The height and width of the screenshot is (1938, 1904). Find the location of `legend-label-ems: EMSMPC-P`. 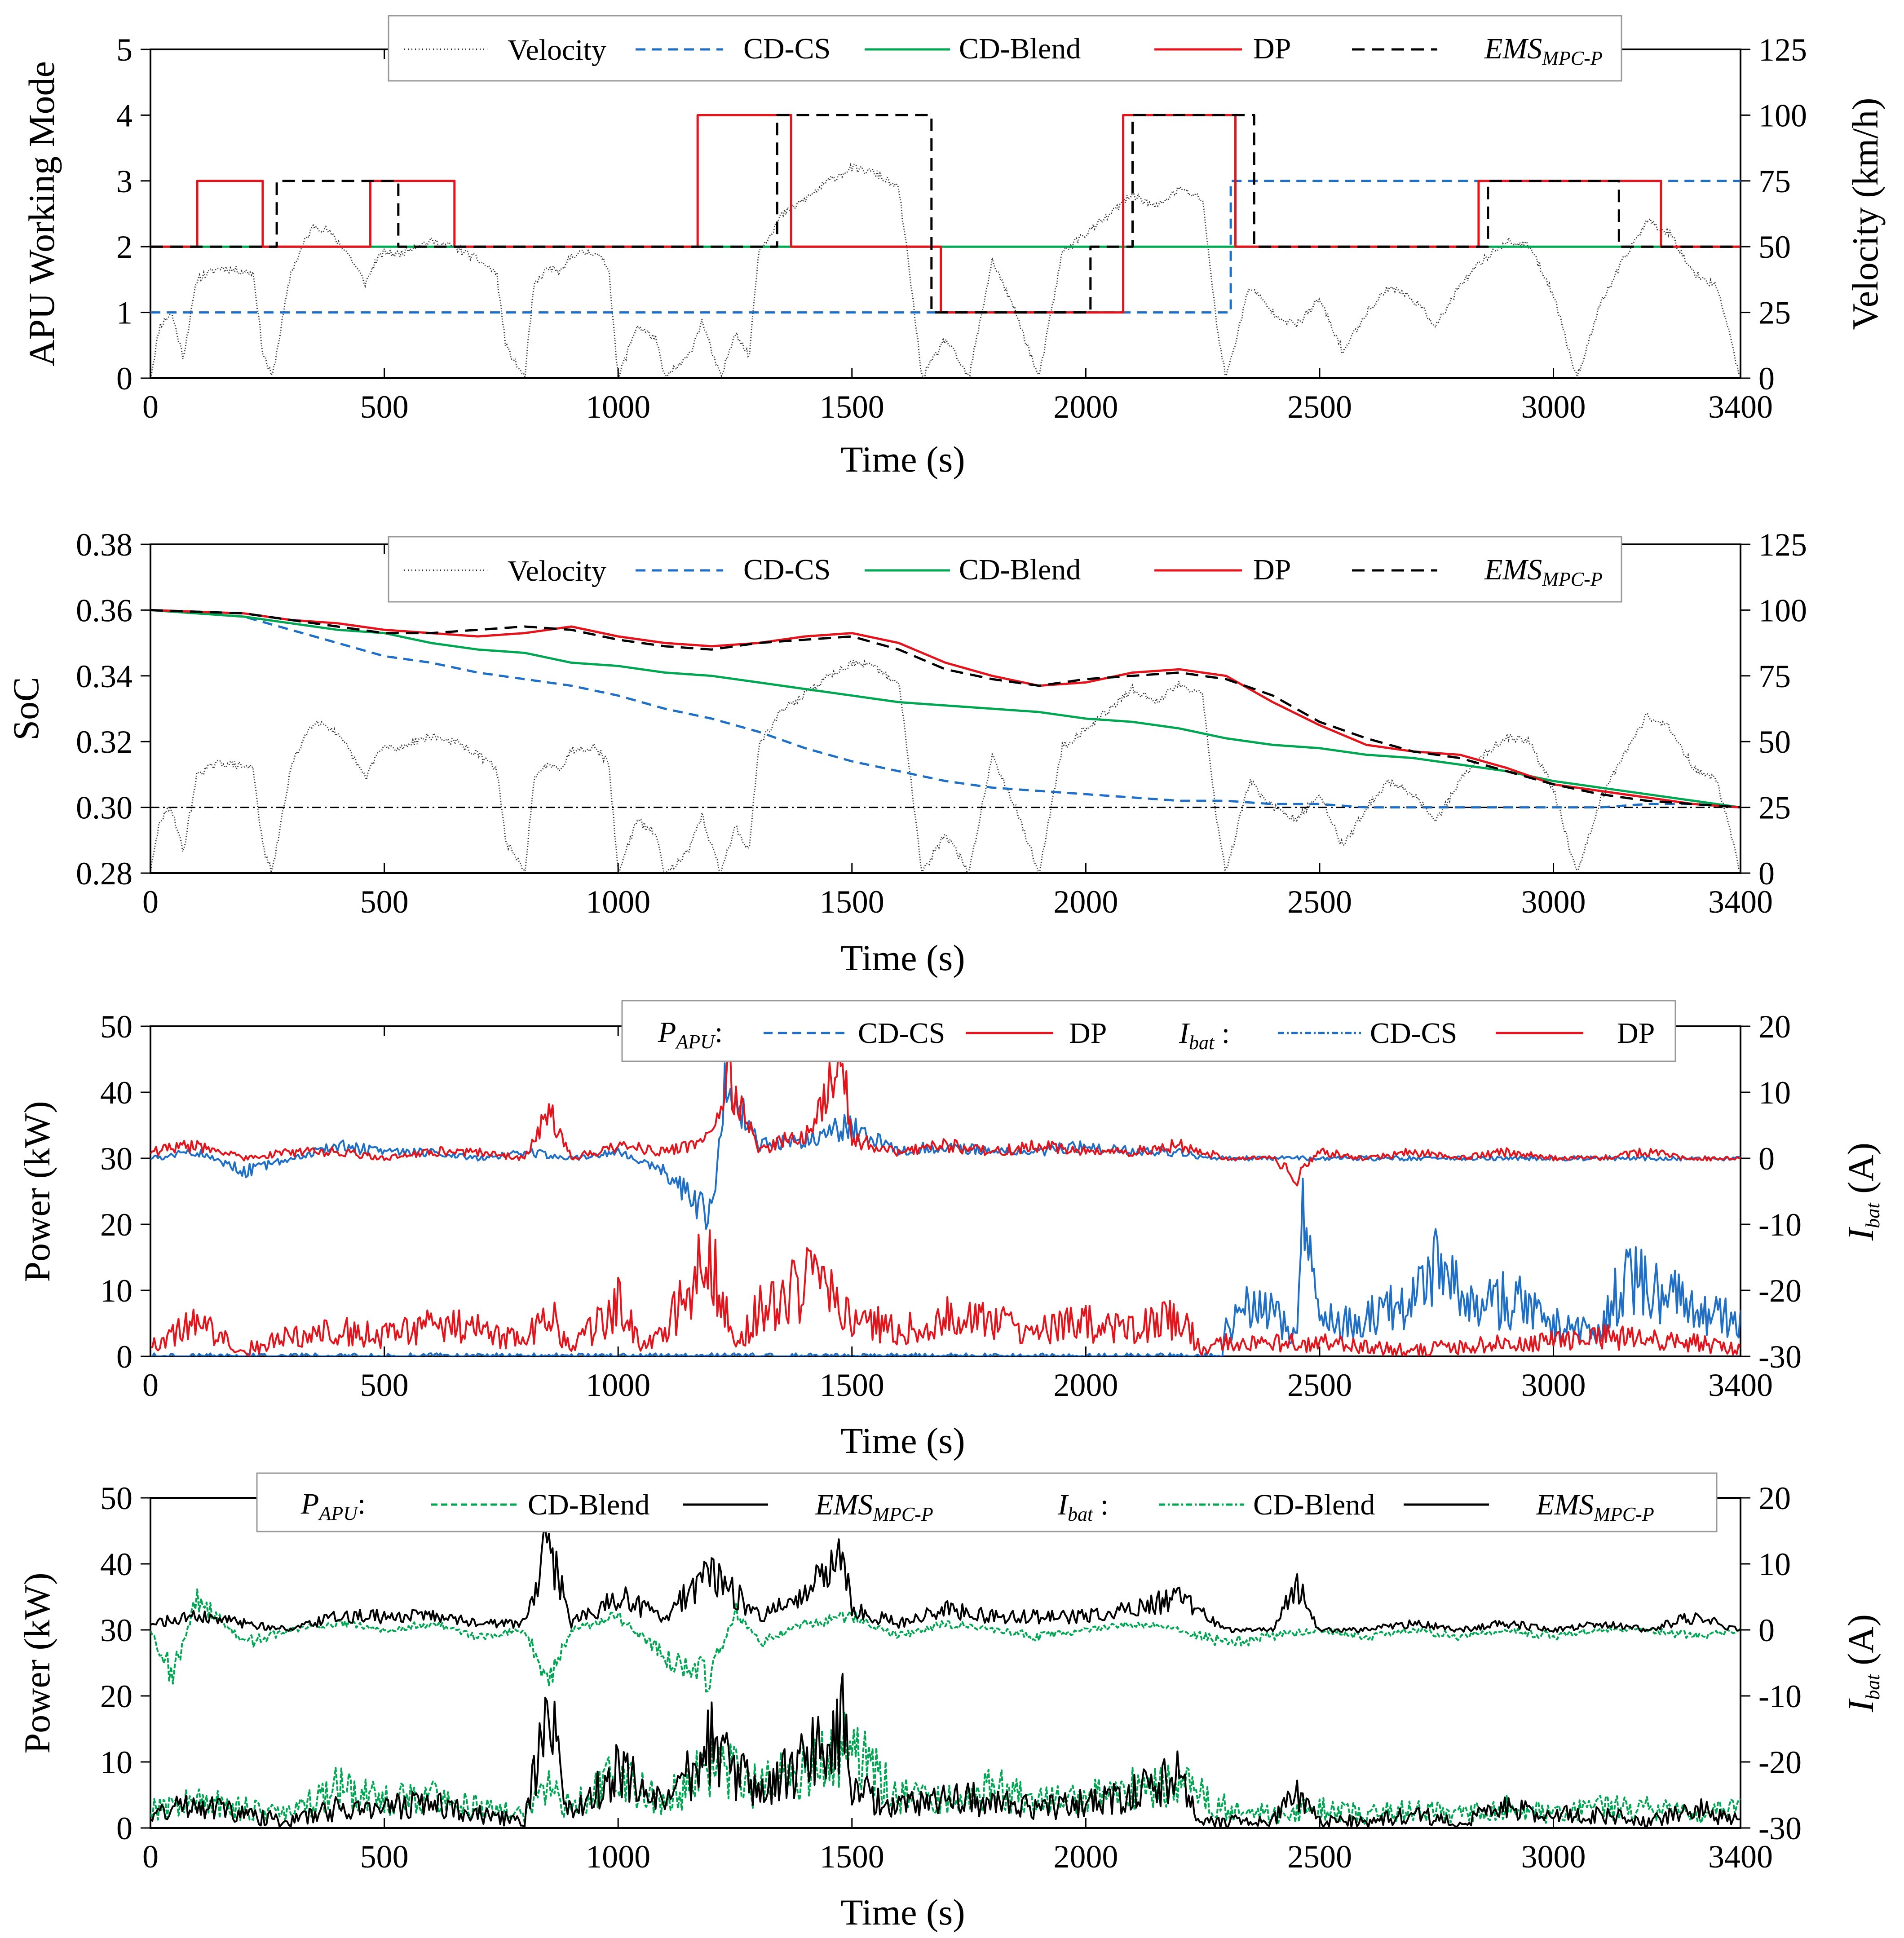

legend-label-ems: EMSMPC-P is located at coordinates (1543, 50).